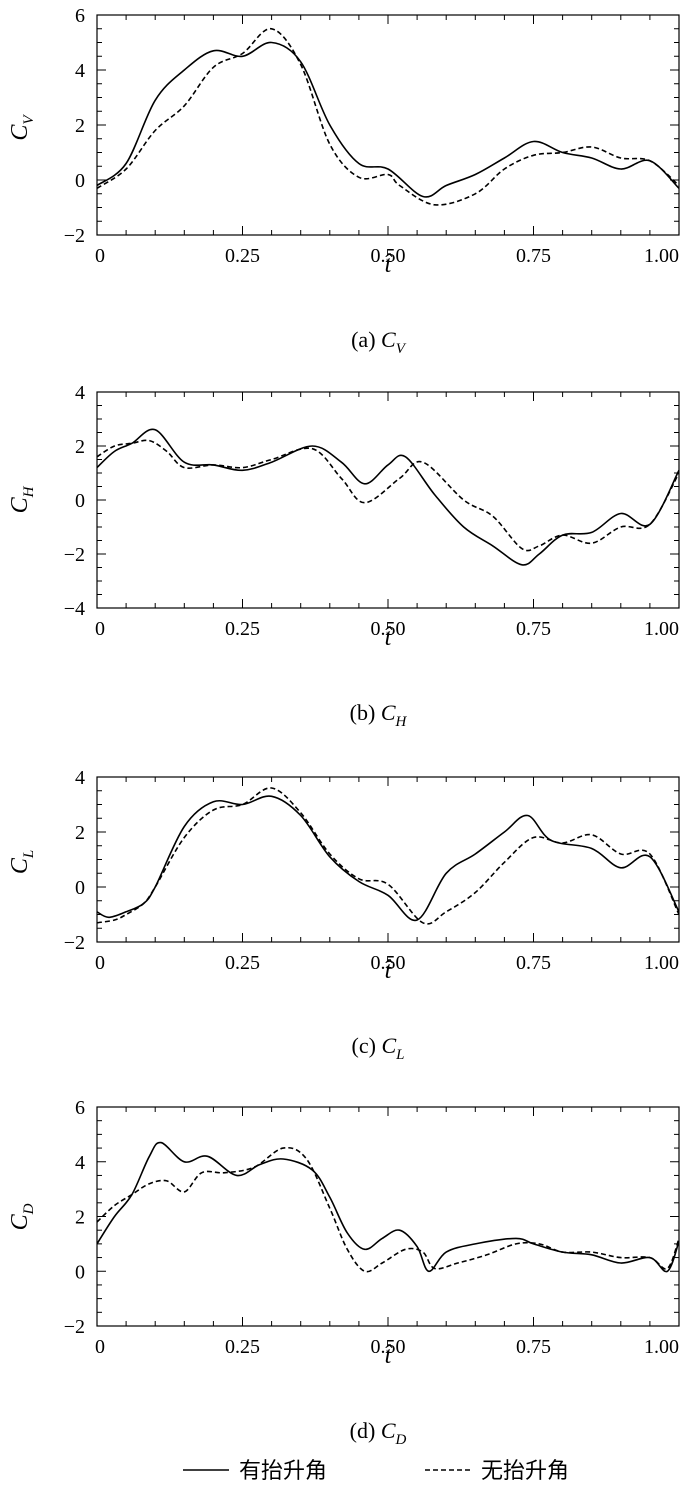 The height and width of the screenshot is (1495, 700). Describe the element at coordinates (379, 715) in the screenshot. I see `panel-caption: (b) CH` at that location.